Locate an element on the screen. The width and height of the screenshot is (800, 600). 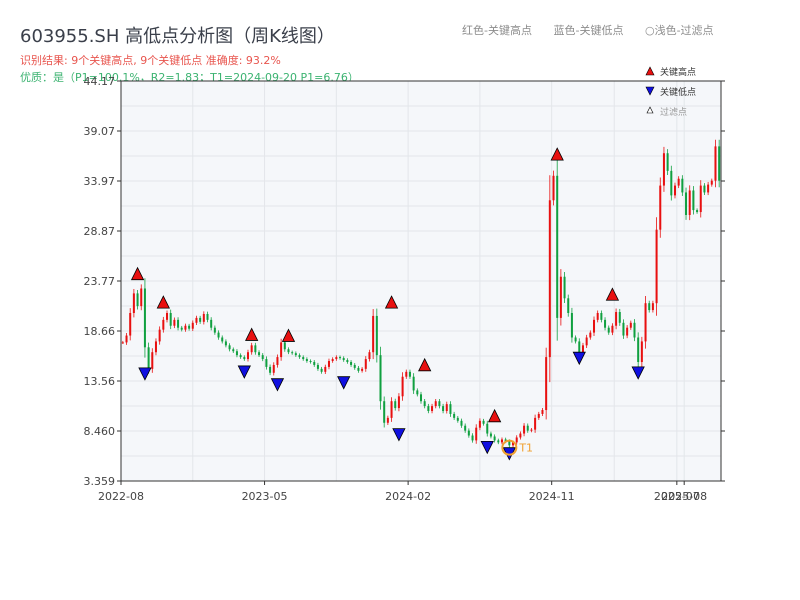
x-tick-label: 2024-02 is located at coordinates (408, 496).